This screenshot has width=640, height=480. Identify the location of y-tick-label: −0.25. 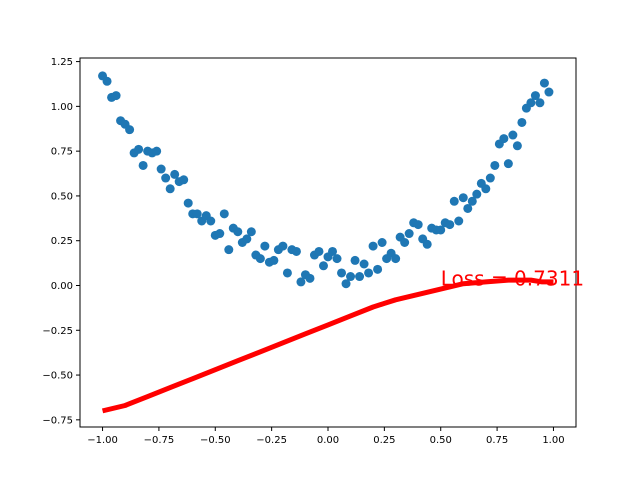
(57, 331).